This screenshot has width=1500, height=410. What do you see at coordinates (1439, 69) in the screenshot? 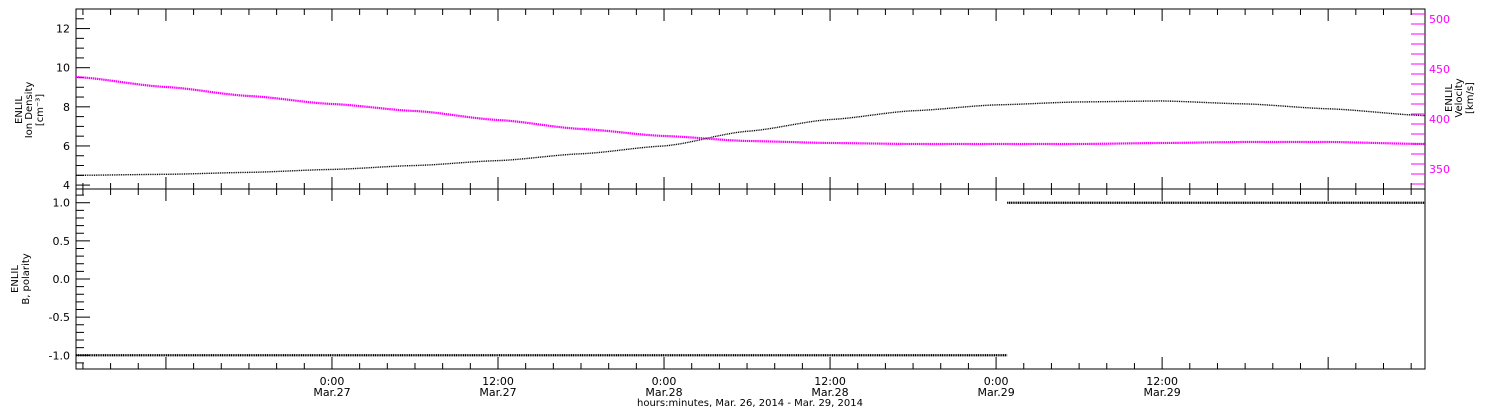
I see `top-right-tick-label: 450` at bounding box center [1439, 69].